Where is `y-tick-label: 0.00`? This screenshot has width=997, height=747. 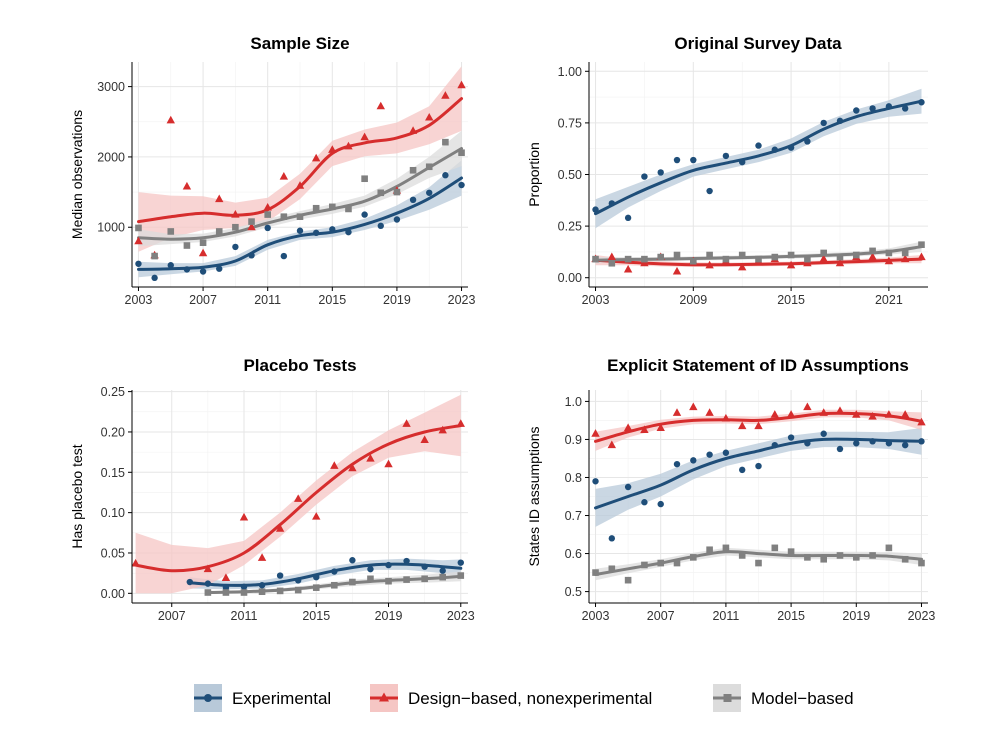
y-tick-label: 0.00 is located at coordinates (570, 278).